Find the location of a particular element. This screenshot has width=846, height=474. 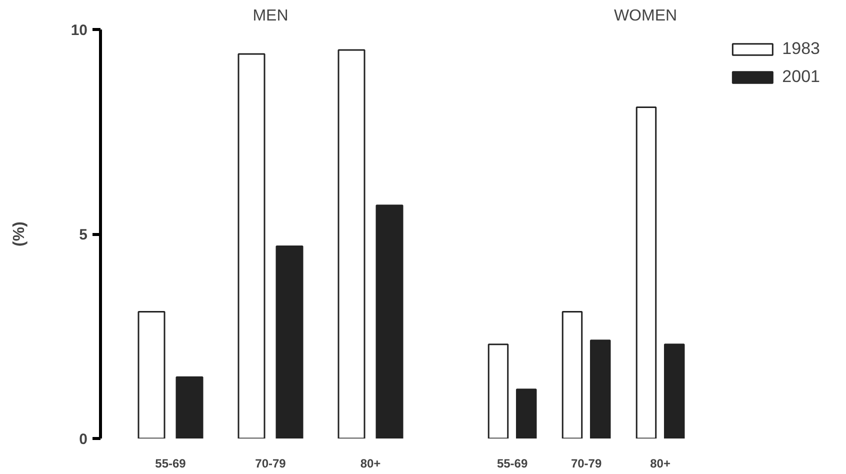

y-axis-title: (%) is located at coordinates (19, 234).